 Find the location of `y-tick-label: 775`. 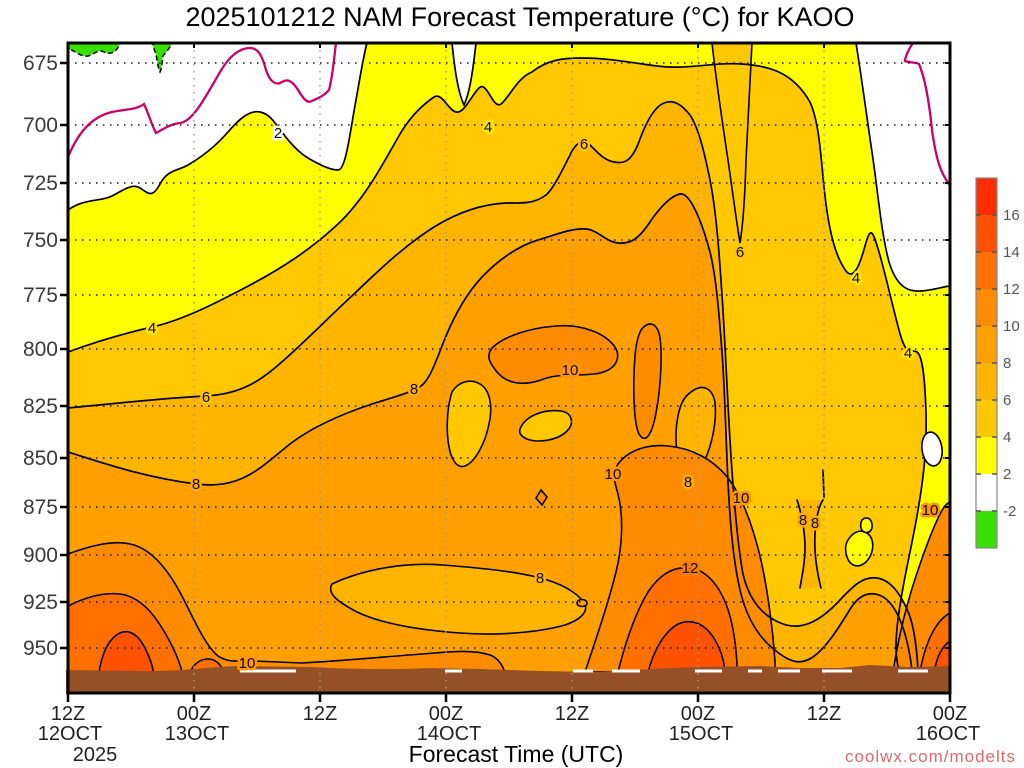

y-tick-label: 775 is located at coordinates (40, 295).